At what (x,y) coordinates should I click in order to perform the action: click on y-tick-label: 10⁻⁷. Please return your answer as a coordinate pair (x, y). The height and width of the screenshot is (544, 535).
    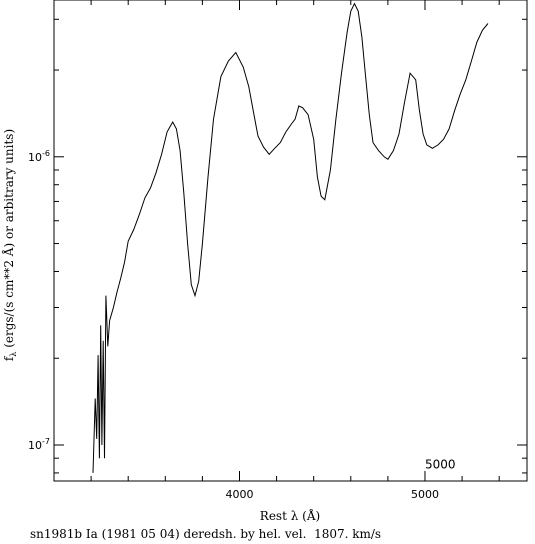
    Looking at the image, I should click on (39, 444).